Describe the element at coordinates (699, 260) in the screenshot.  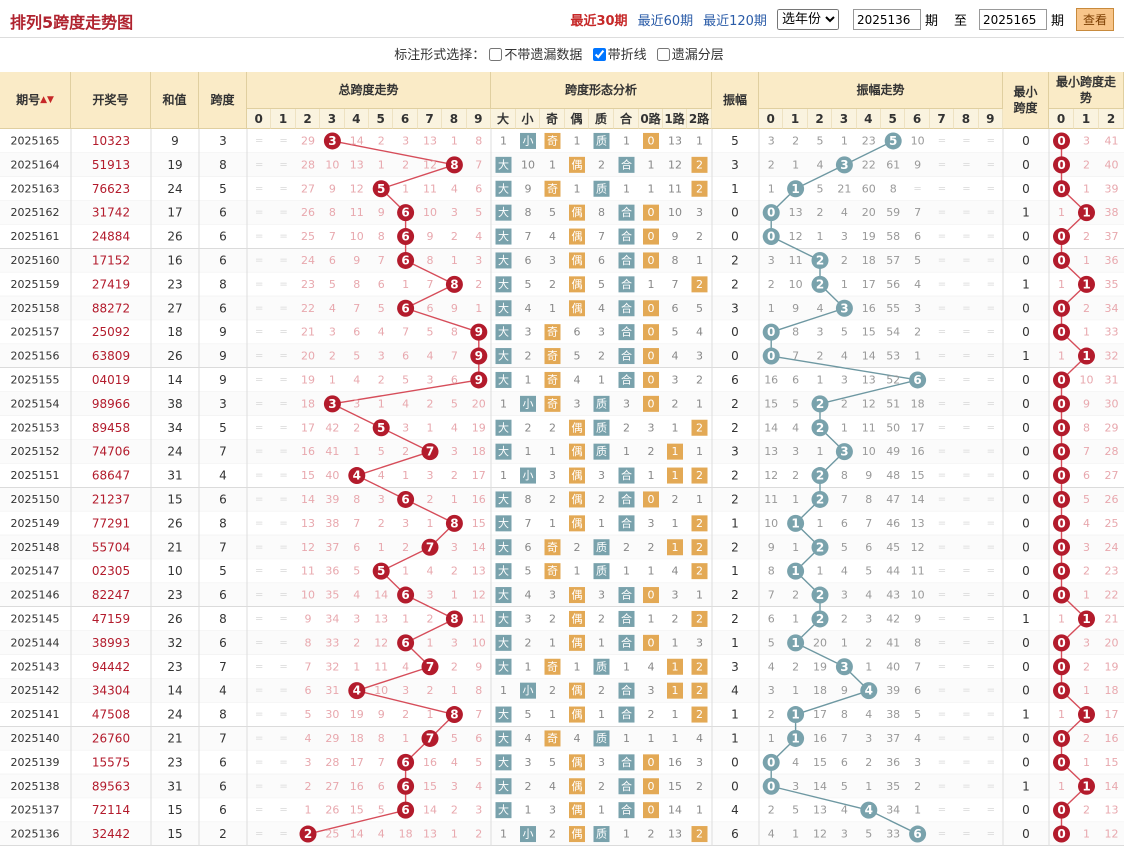
I see `route-miss: 1` at that location.